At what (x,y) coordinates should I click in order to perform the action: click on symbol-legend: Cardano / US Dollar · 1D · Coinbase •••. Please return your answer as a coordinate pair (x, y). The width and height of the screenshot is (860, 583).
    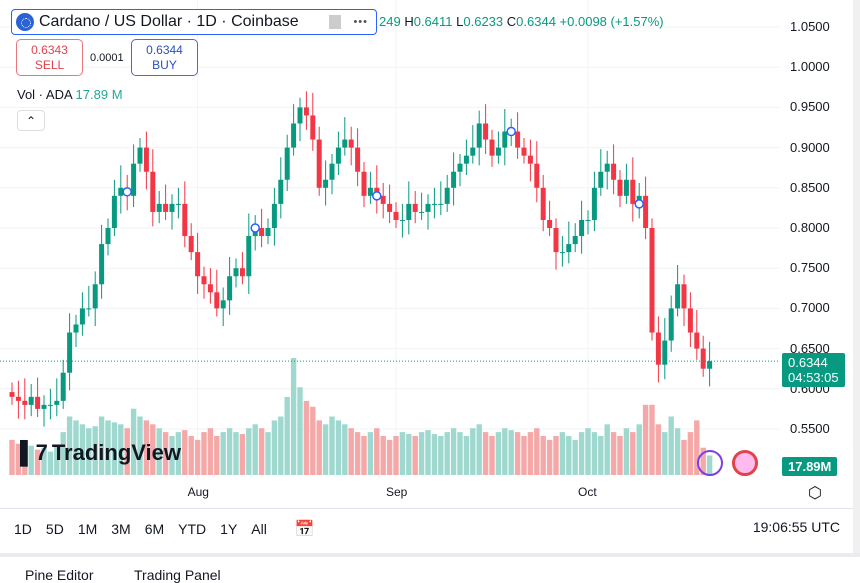
    Looking at the image, I should click on (194, 22).